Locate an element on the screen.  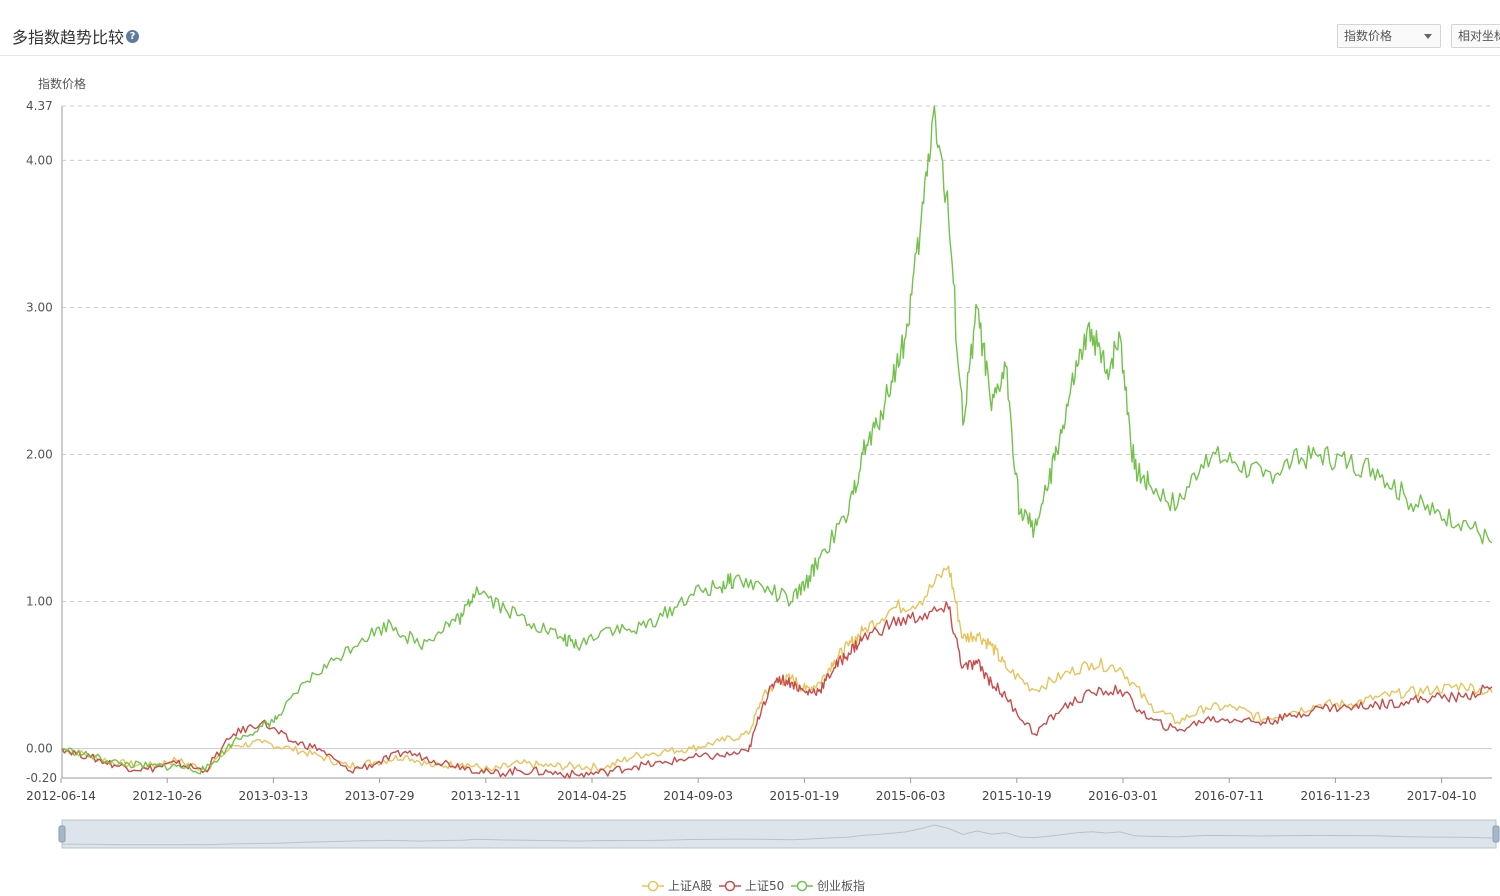
y-tick-label: 1.00 is located at coordinates (39, 602).